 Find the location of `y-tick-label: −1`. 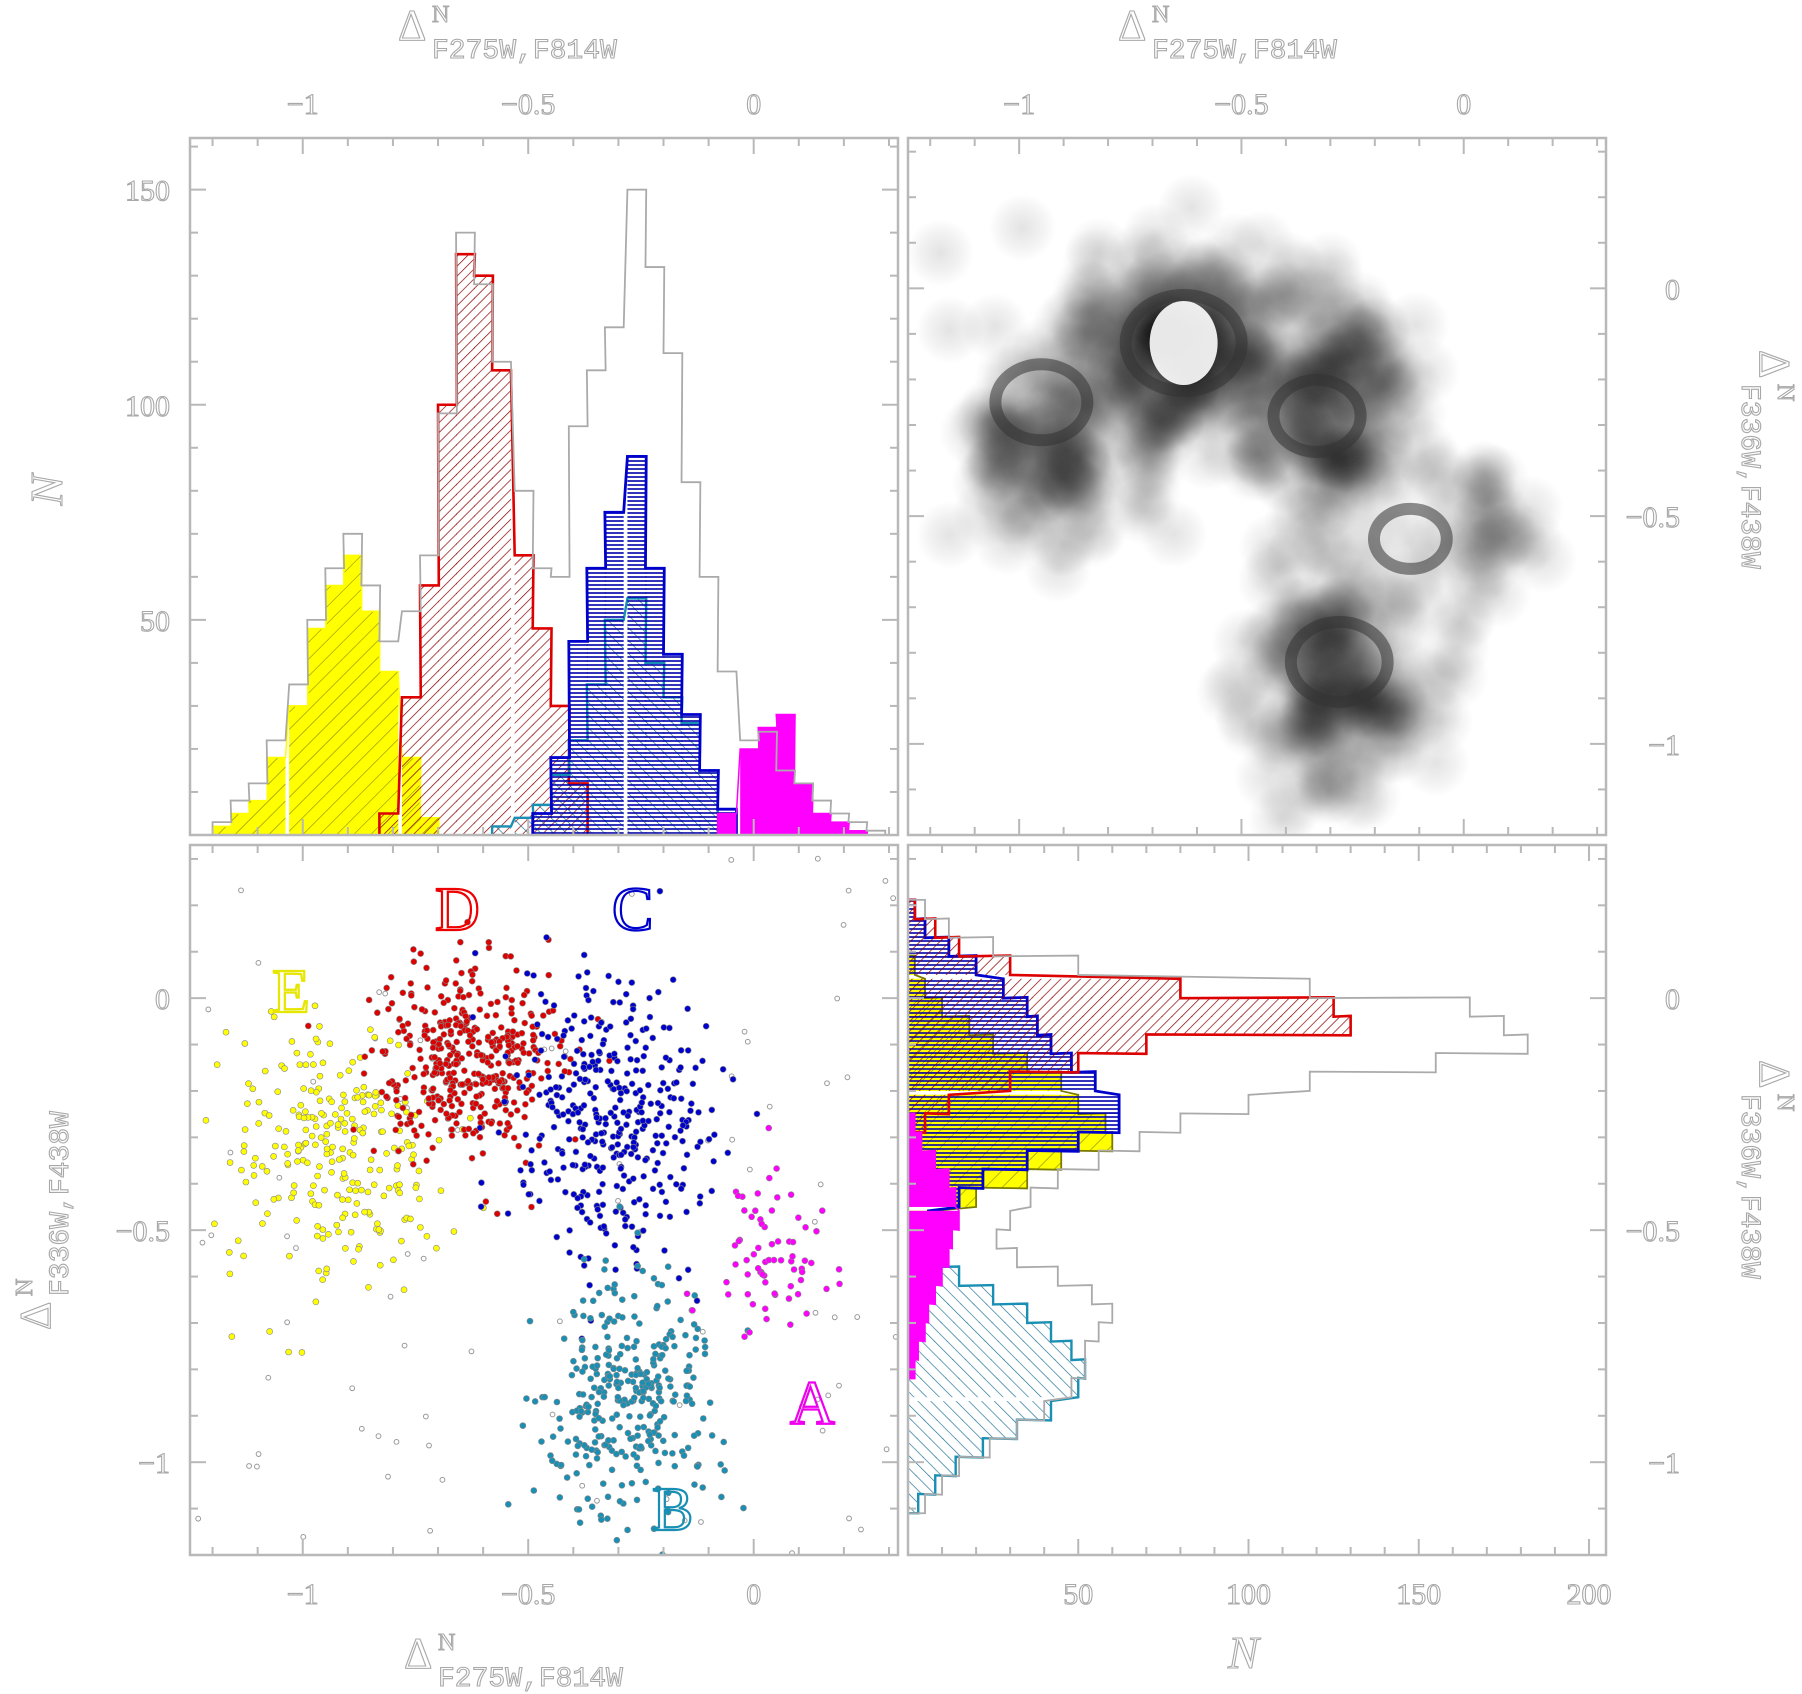

y-tick-label: −1 is located at coordinates (1664, 745).